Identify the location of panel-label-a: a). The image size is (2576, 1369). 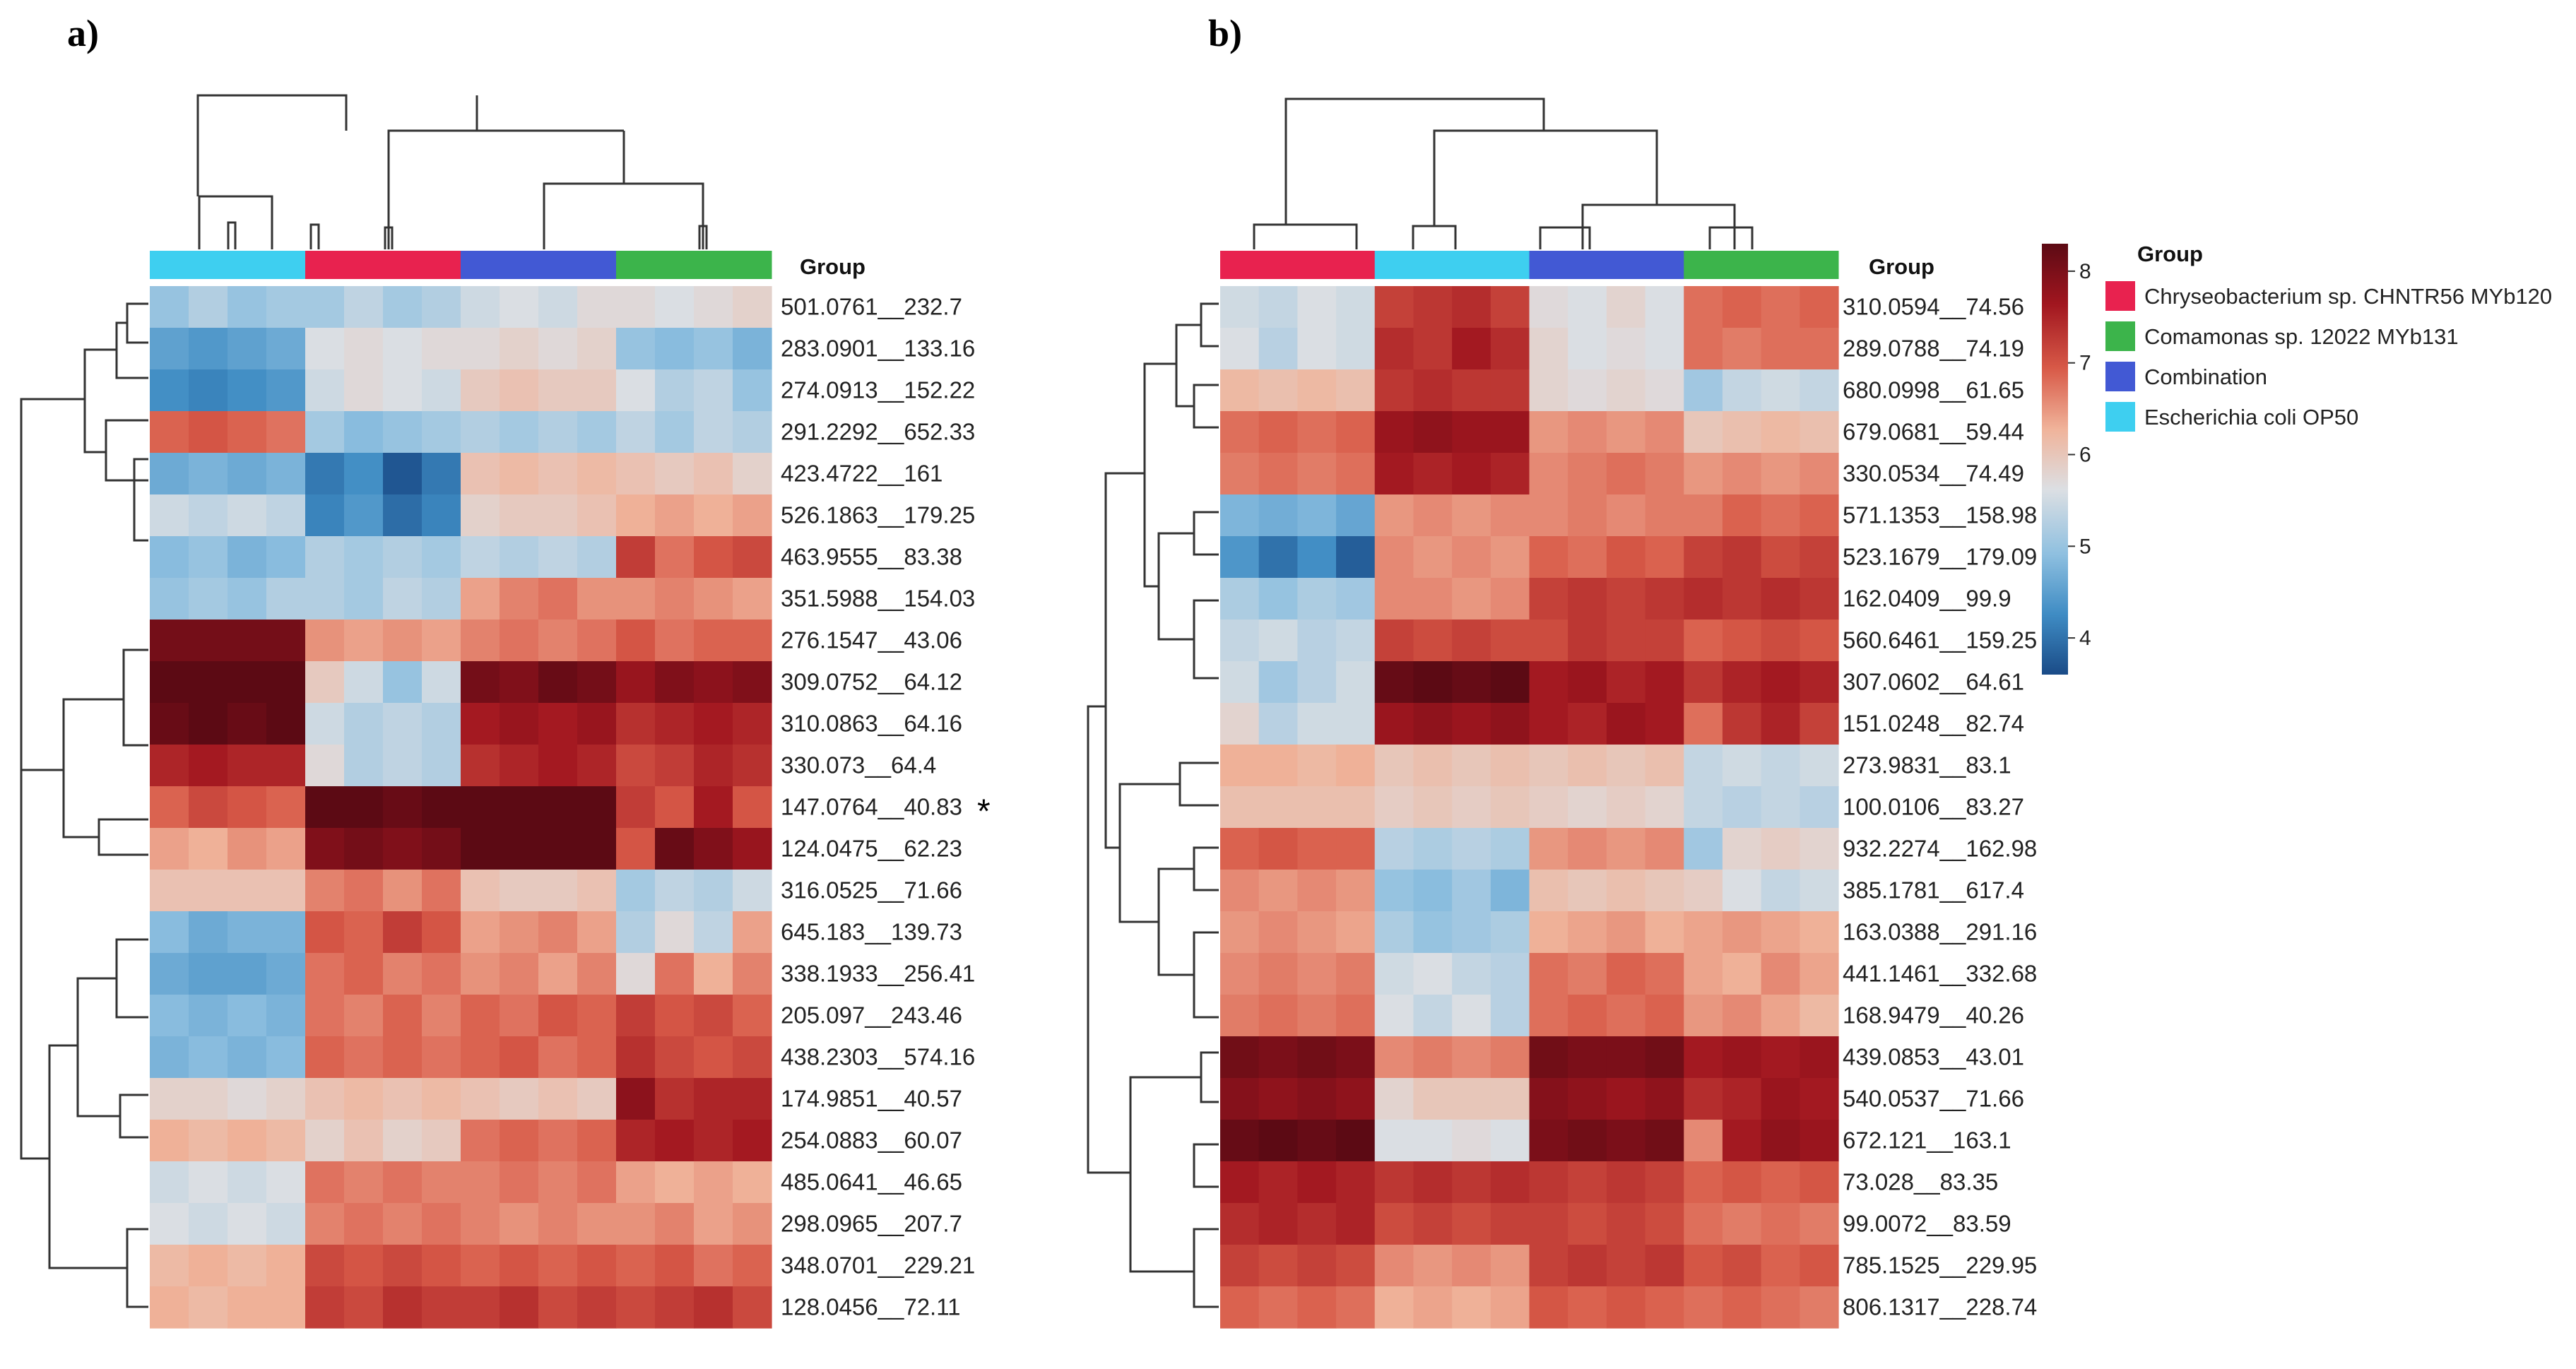
(83, 33).